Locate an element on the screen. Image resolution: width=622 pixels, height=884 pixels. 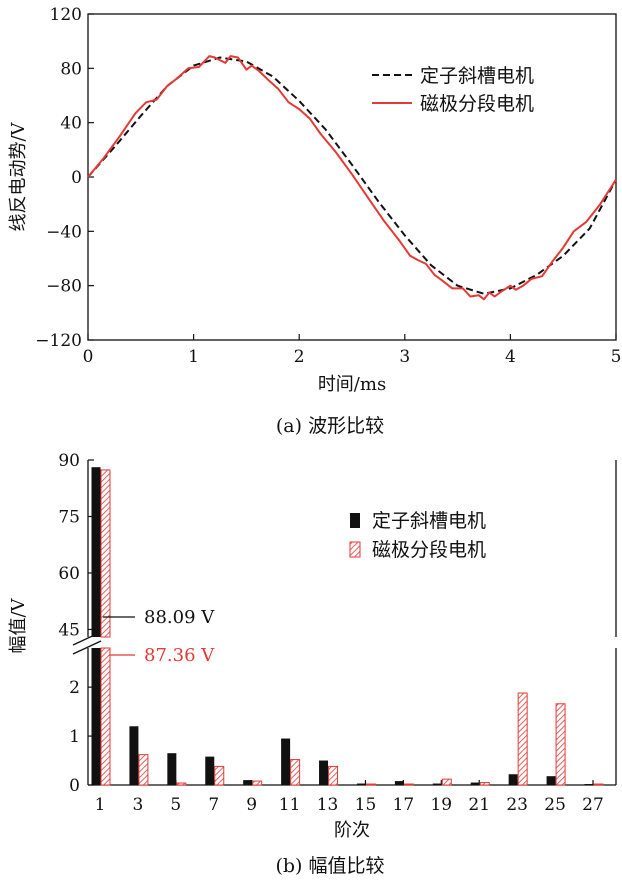
y-tick-label: 60 is located at coordinates (69, 574).